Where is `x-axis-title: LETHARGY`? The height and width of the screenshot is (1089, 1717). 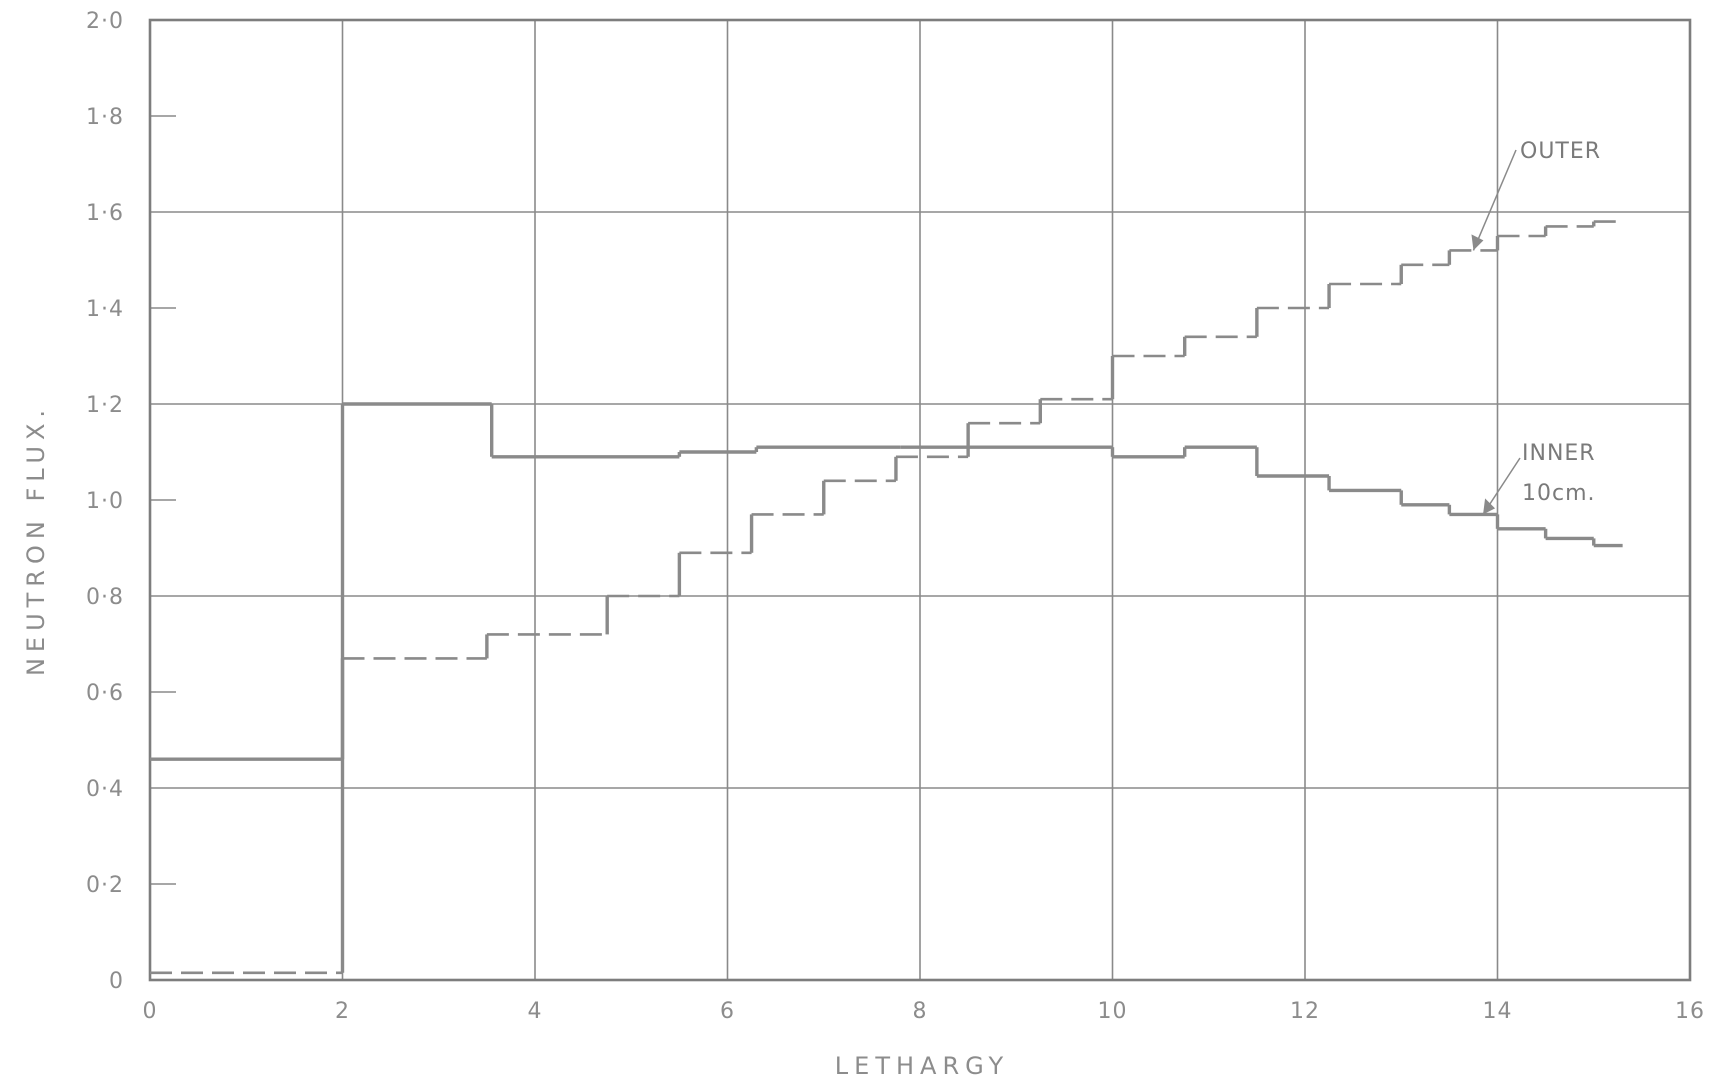 x-axis-title: LETHARGY is located at coordinates (922, 1066).